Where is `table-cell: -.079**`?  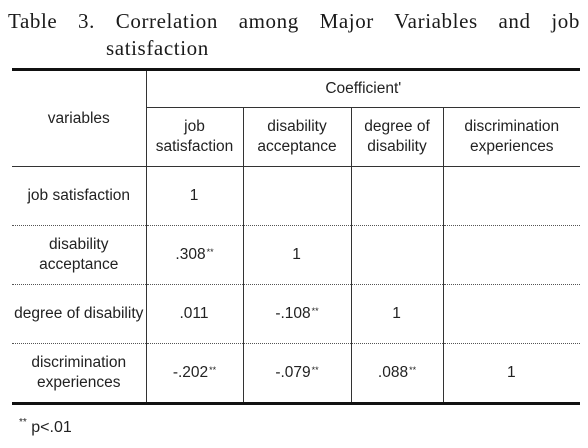
table-cell: -.079** is located at coordinates (296, 374).